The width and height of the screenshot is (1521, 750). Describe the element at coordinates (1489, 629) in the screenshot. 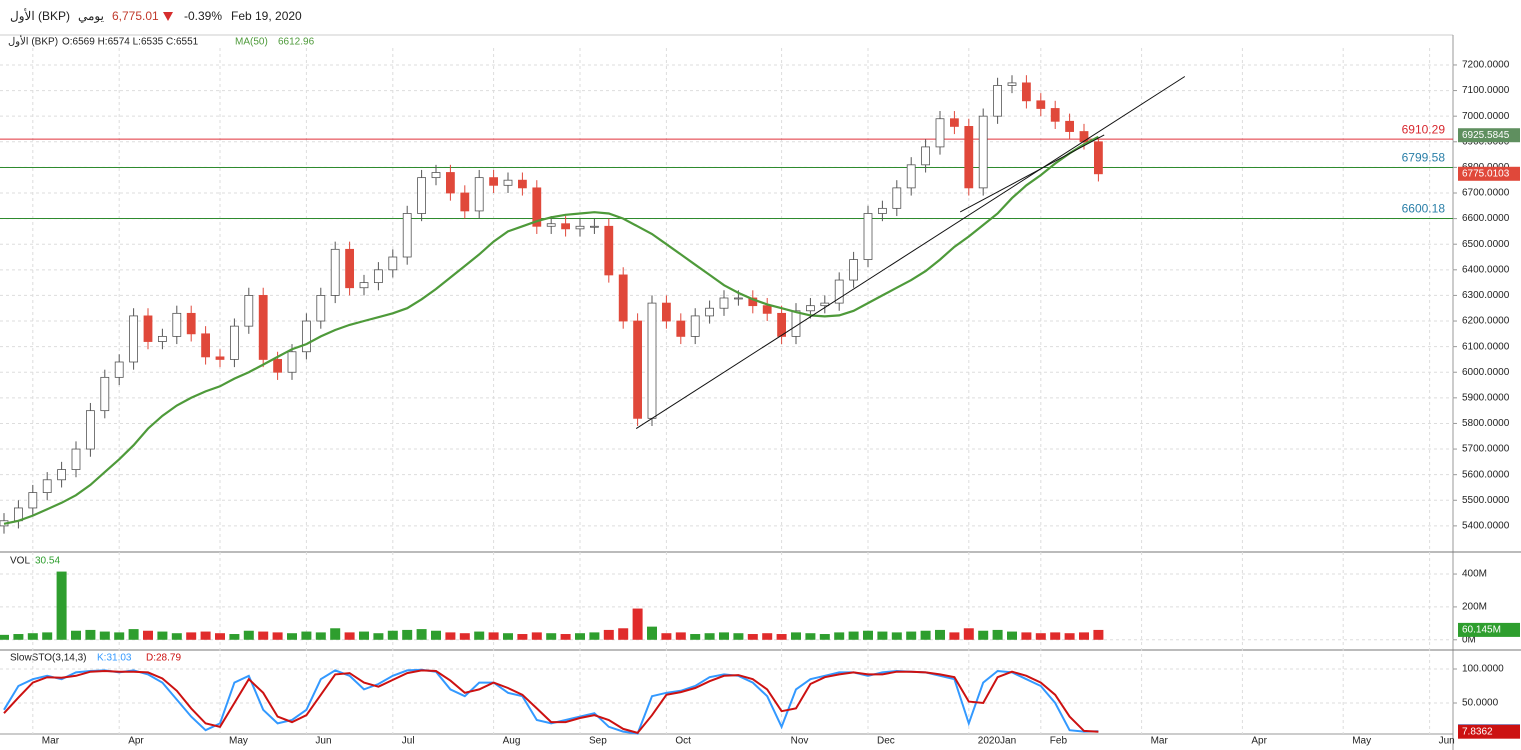

I see `price-tag` at that location.